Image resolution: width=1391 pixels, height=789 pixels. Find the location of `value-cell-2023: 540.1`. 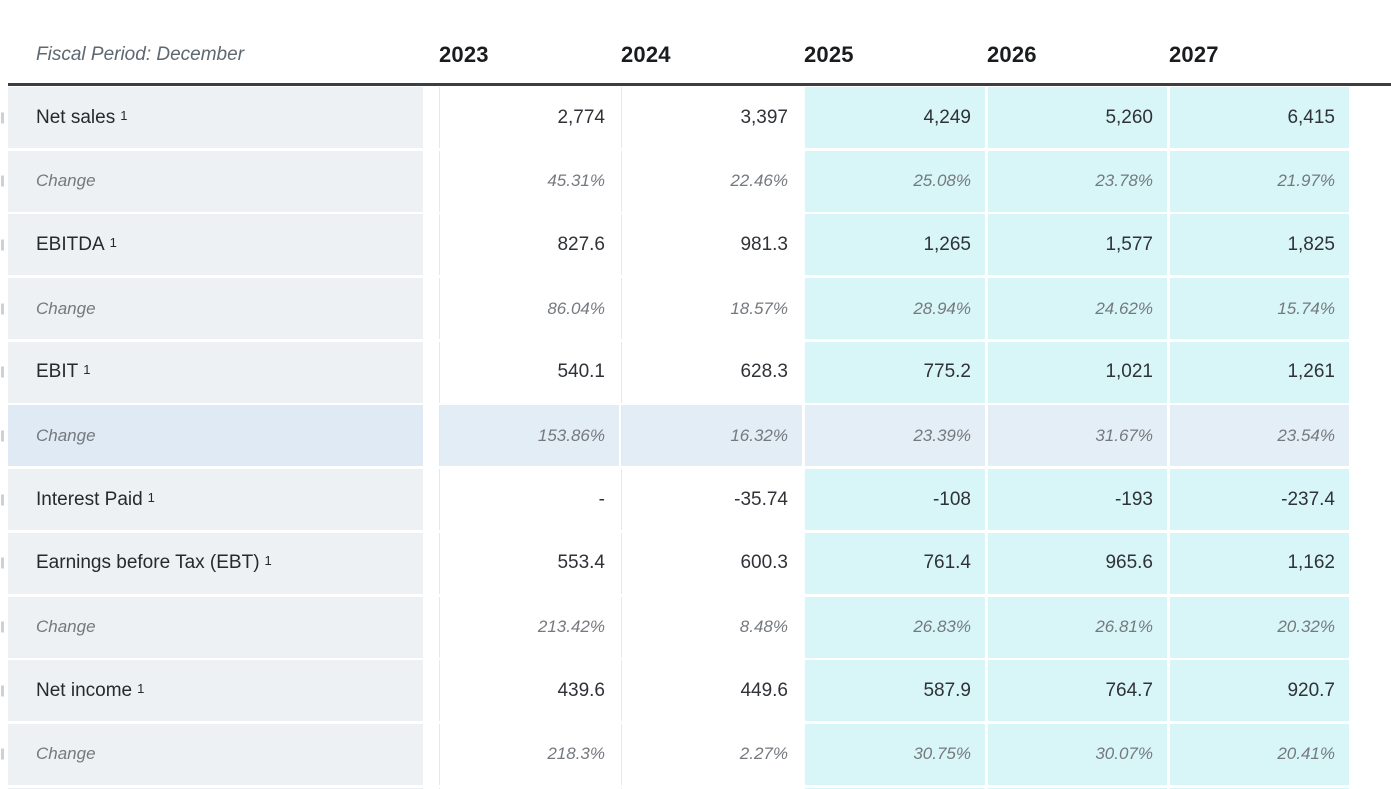

value-cell-2023: 540.1 is located at coordinates (529, 372).